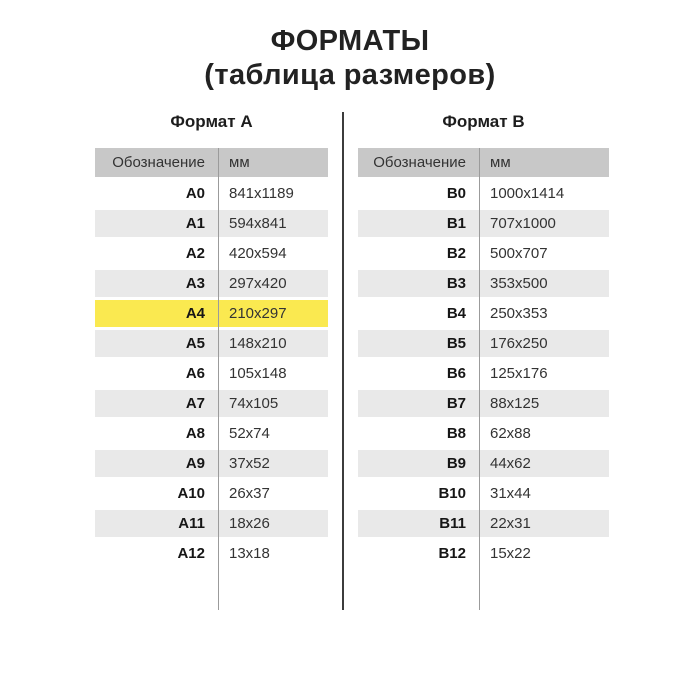  I want to click on size-cell: 52x74, so click(273, 434).